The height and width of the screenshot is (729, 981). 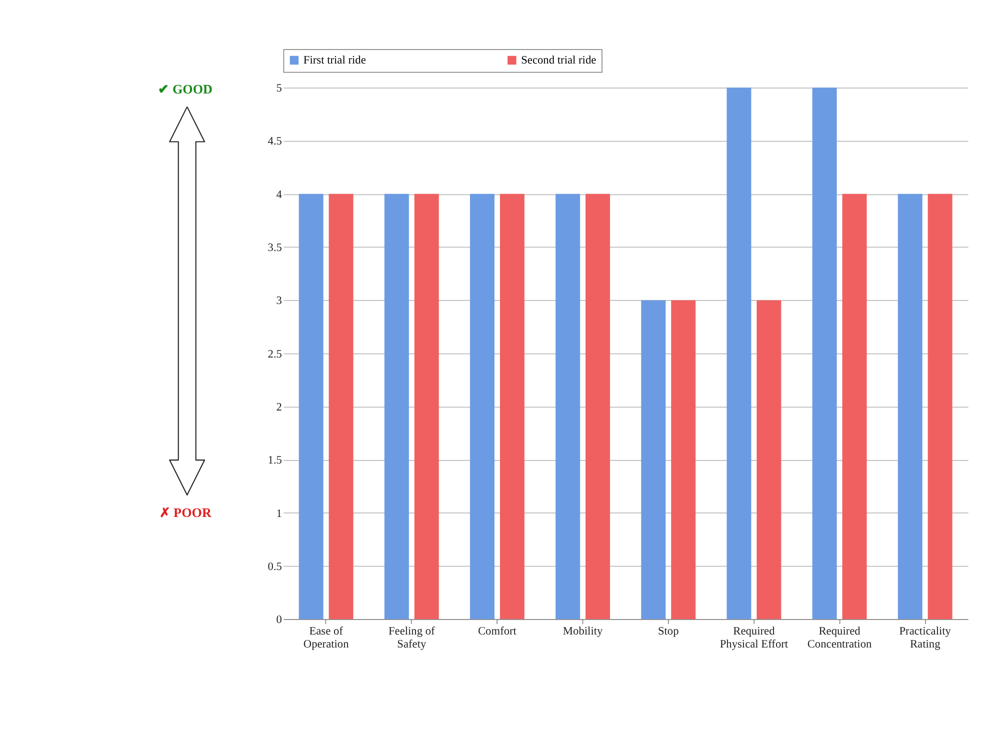 What do you see at coordinates (185, 512) in the screenshot?
I see `text: ✗ POOR` at bounding box center [185, 512].